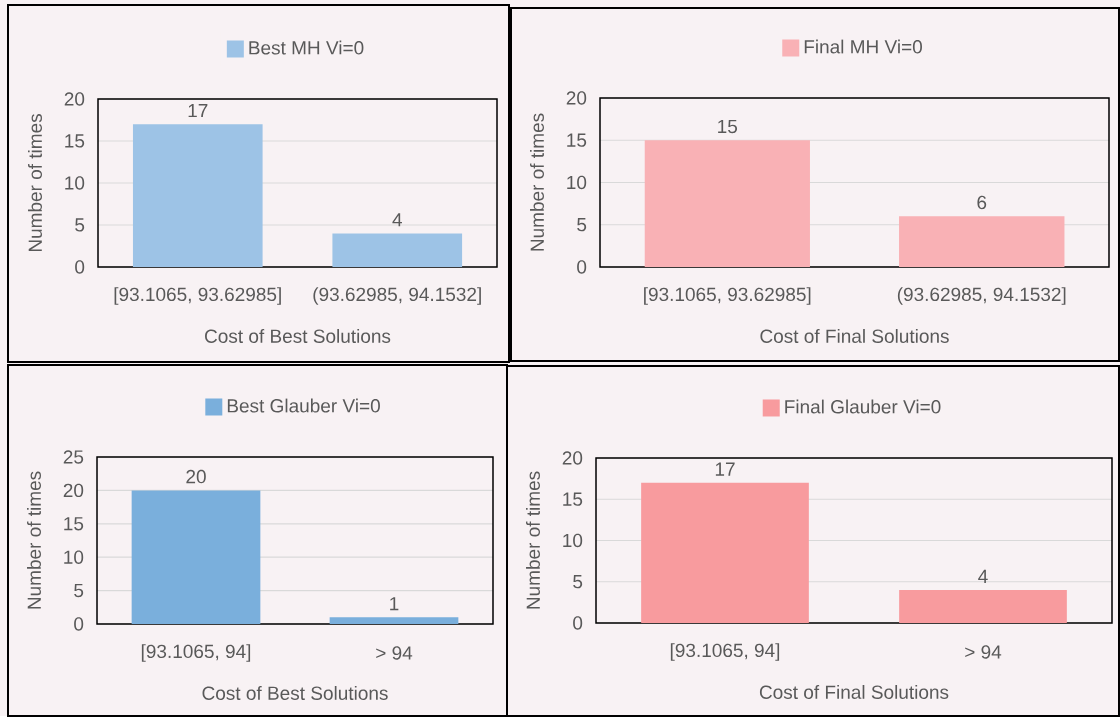  Describe the element at coordinates (73, 457) in the screenshot. I see `y-tick-label: 25` at that location.